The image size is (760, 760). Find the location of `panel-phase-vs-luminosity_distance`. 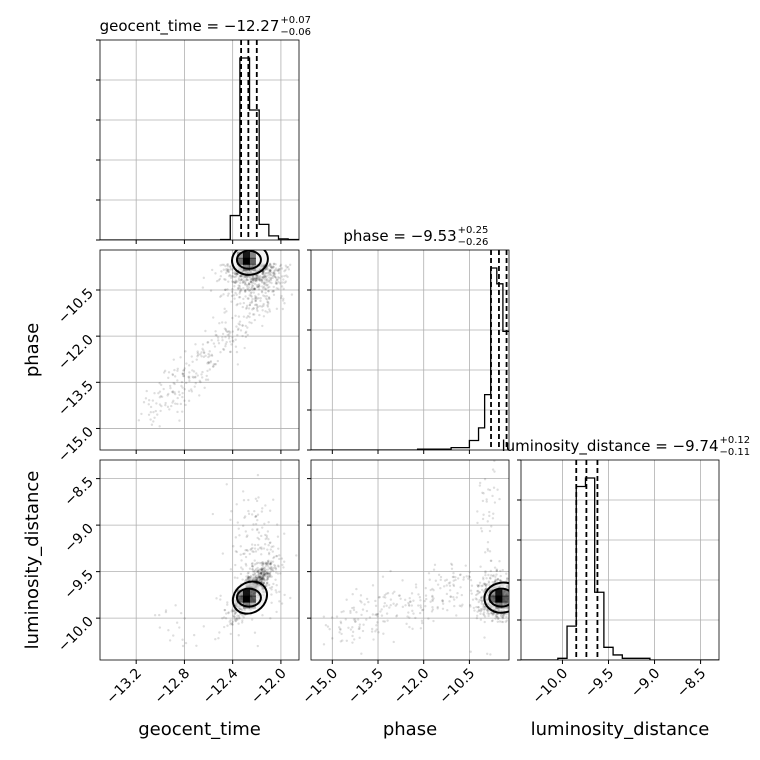

panel-phase-vs-luminosity_distance is located at coordinates (420, 558).